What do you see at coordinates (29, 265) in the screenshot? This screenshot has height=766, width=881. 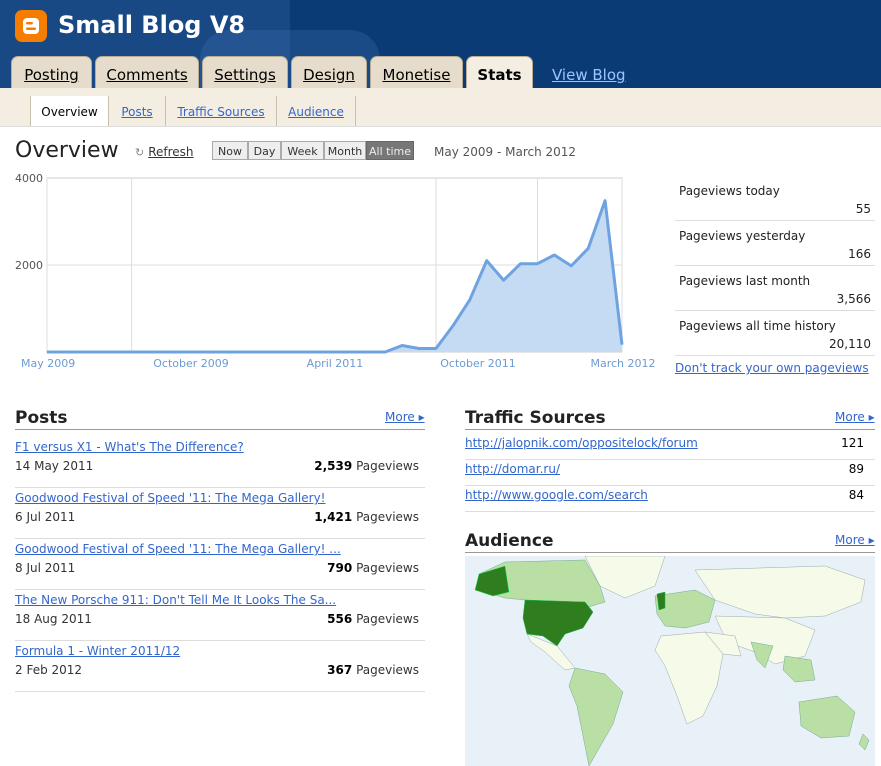 I see `y-tick-label: 2000` at bounding box center [29, 265].